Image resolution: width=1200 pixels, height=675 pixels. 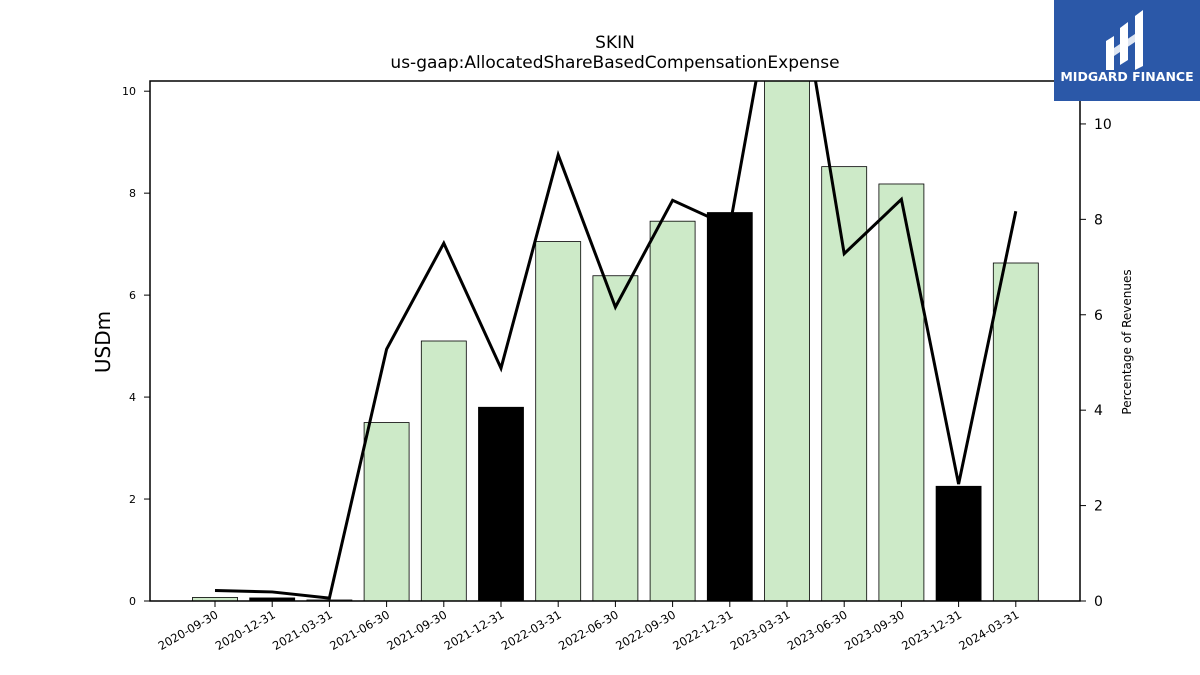 What do you see at coordinates (531, 630) in the screenshot?
I see `x-tick-label: 2022-03-31` at bounding box center [531, 630].